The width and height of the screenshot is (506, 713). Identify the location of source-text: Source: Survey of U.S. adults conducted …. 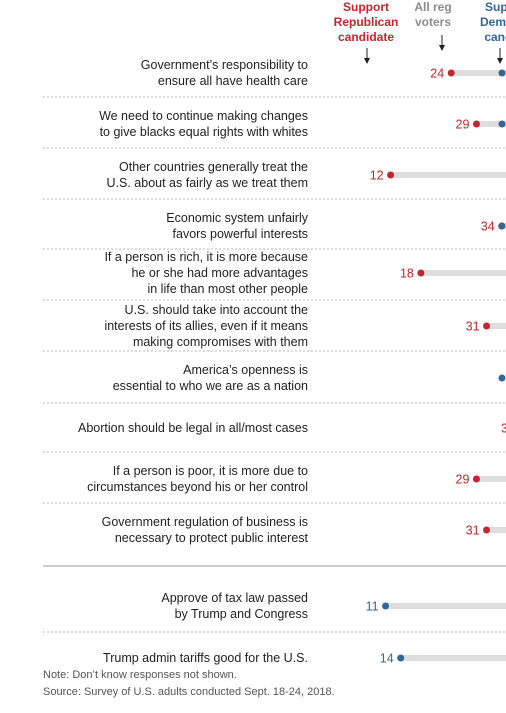
(189, 692).